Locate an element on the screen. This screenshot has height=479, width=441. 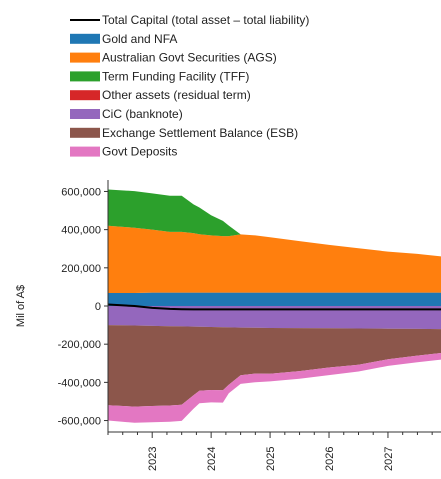
plot-lines is located at coordinates (274, 307).